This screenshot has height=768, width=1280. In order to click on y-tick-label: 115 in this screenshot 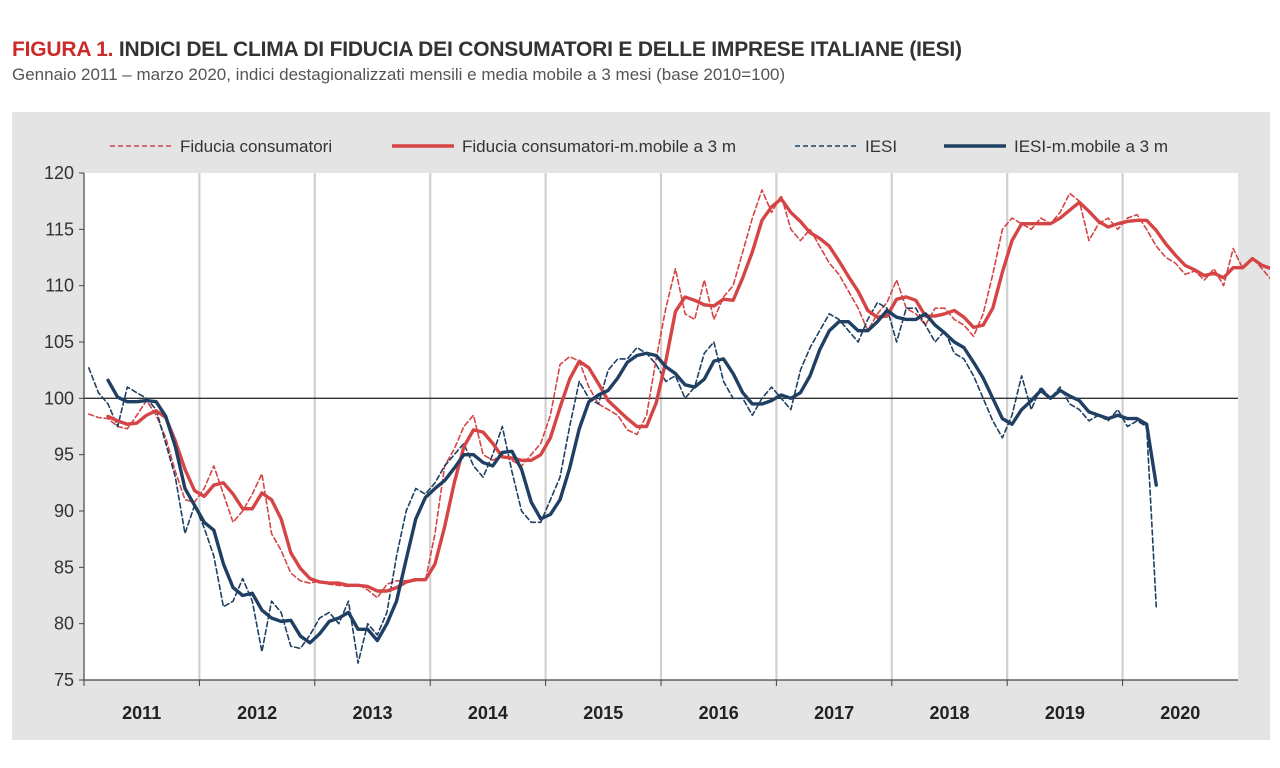, I will do `click(59, 229)`.